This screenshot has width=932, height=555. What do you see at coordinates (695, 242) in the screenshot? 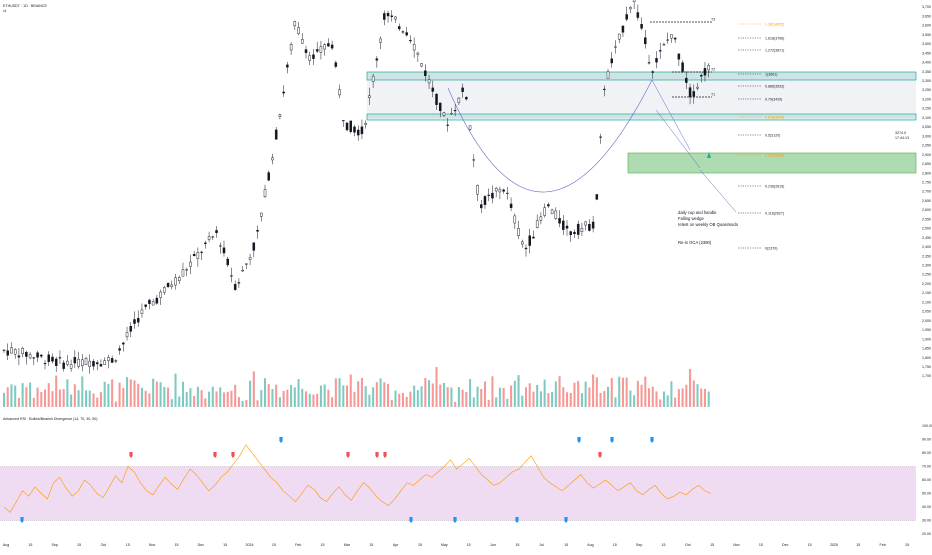
I see `annotation-reentry: Re-in OCA (2380)` at bounding box center [695, 242].